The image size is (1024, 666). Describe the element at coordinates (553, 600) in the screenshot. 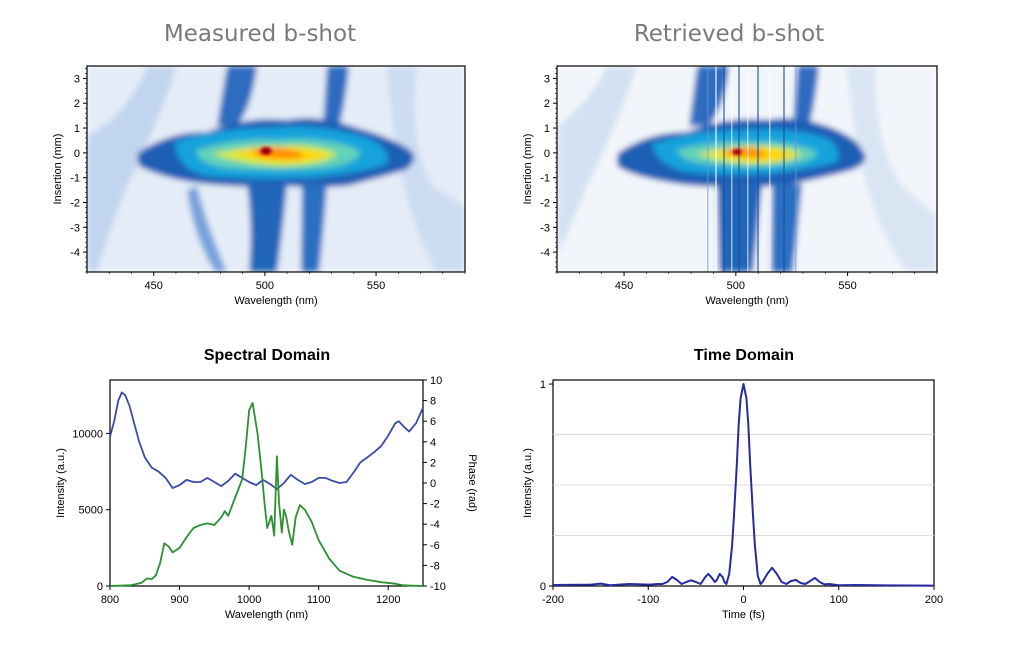

I see `x-tick-label: -200` at that location.